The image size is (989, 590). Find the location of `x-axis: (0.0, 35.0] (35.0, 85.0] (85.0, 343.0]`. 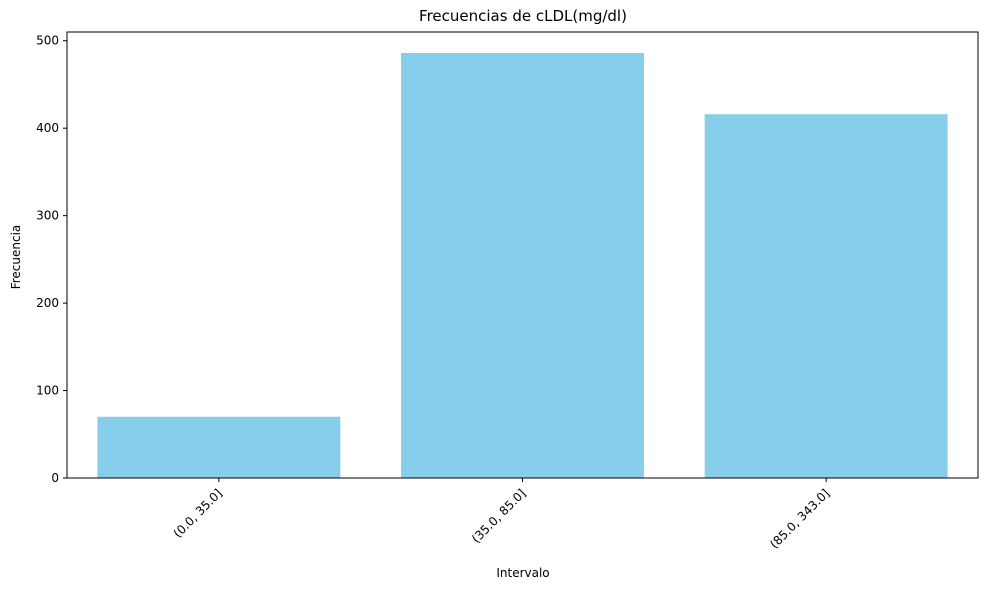

x-axis: (0.0, 35.0] (35.0, 85.0] (85.0, 343.0] is located at coordinates (501, 514).